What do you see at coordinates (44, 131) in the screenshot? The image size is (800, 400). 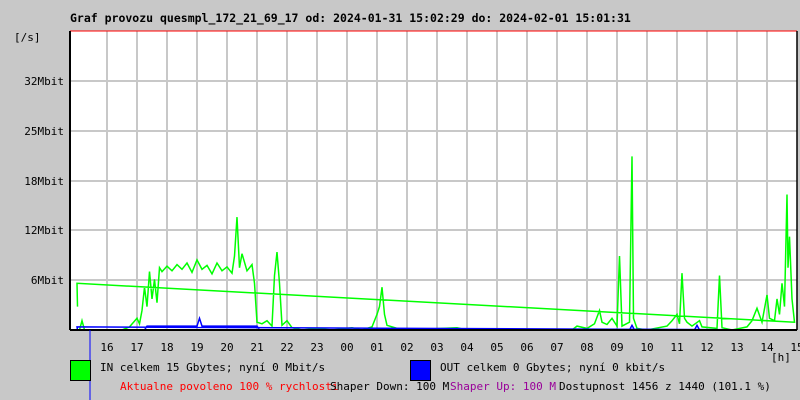 I see `y-tick-label: 25Mbit` at bounding box center [44, 131].